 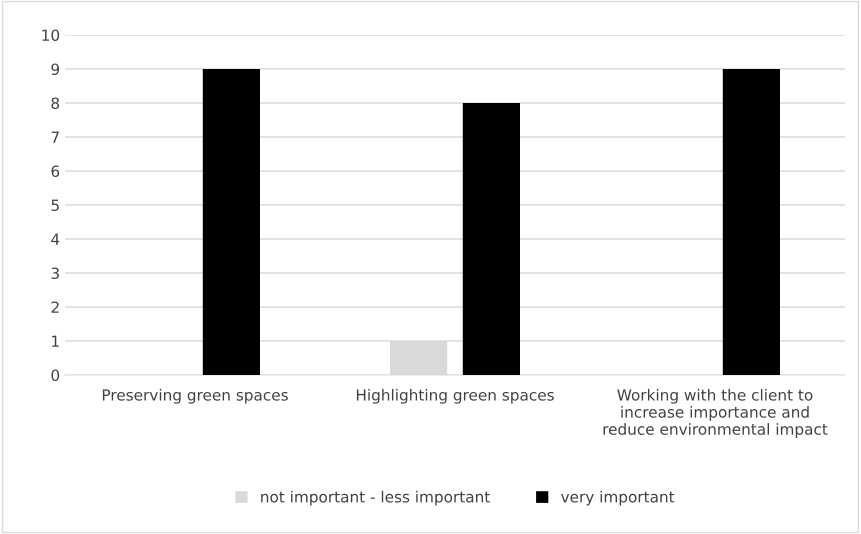 What do you see at coordinates (55, 239) in the screenshot?
I see `y-tick-label: 4` at bounding box center [55, 239].